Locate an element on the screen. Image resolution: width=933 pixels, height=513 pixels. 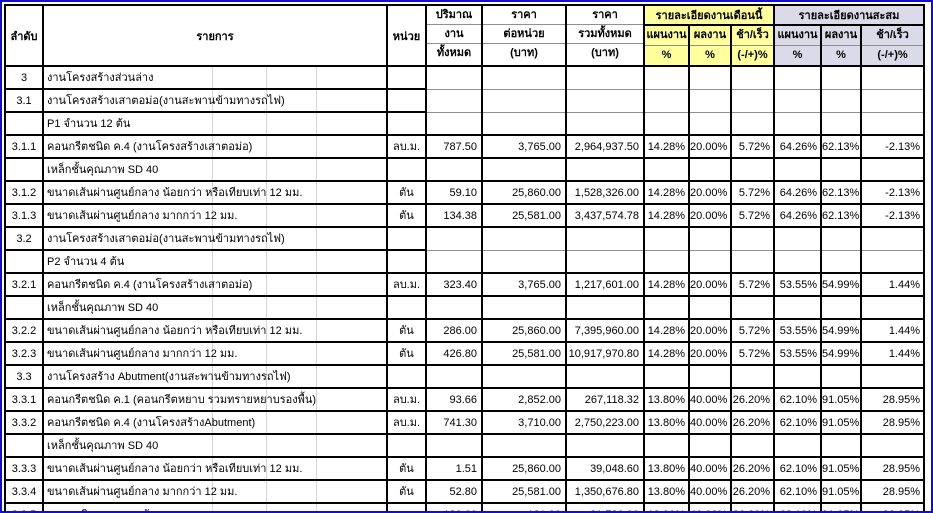
cell-qty: 426.80 is located at coordinates (454, 353).